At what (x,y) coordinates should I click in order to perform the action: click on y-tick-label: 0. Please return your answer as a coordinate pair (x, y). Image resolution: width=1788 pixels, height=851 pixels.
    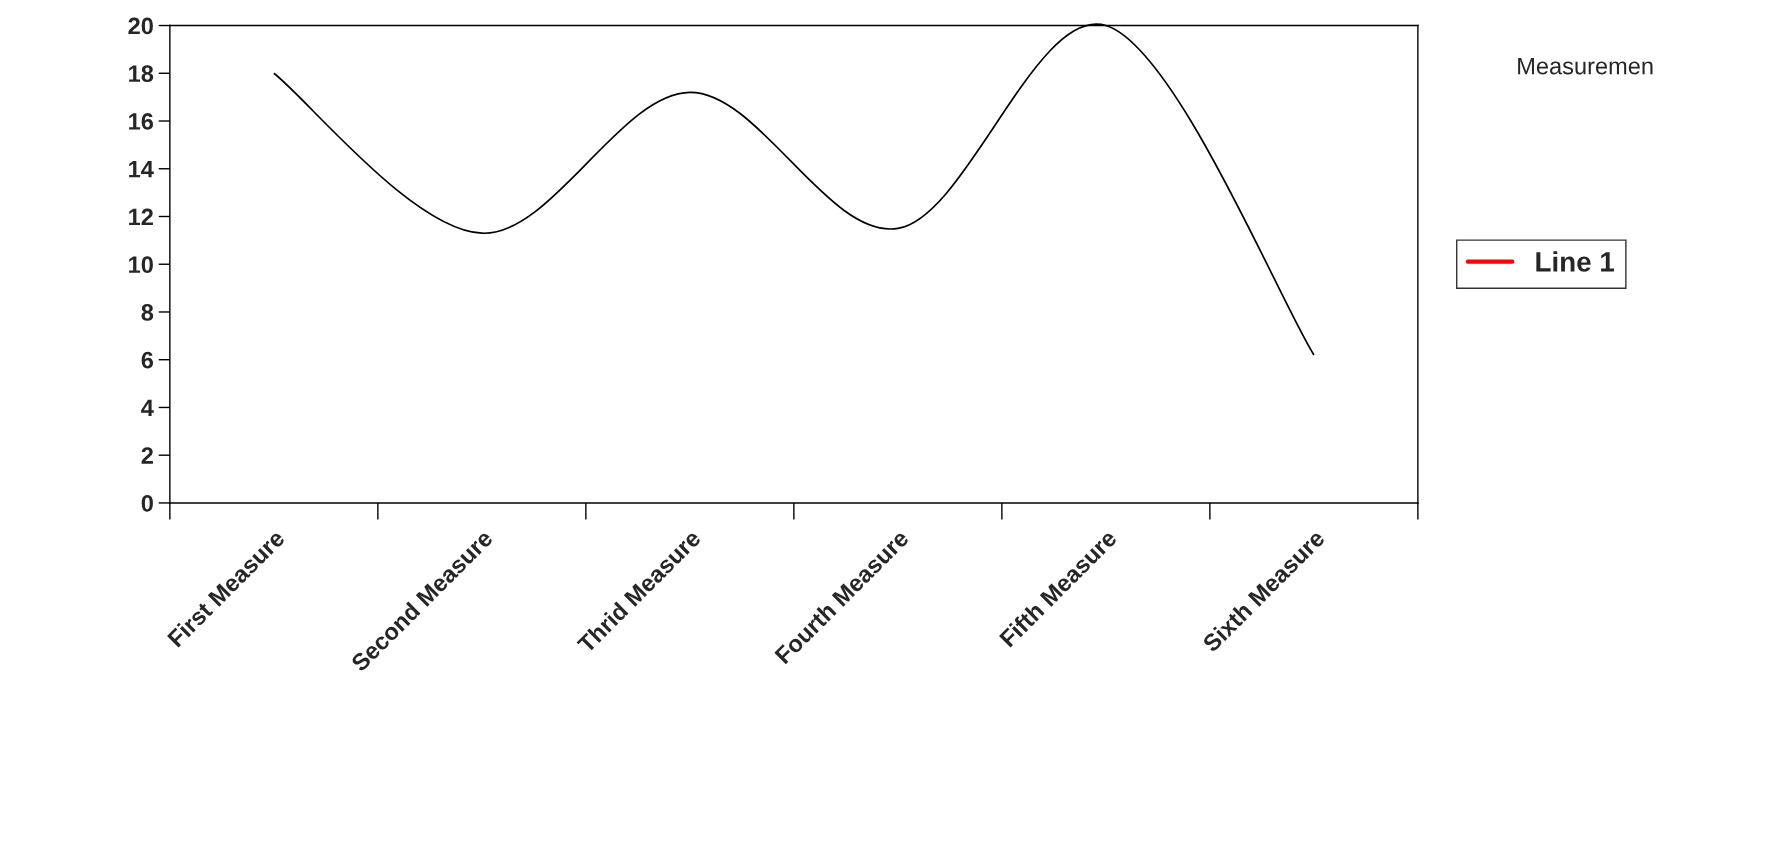
    Looking at the image, I should click on (147, 503).